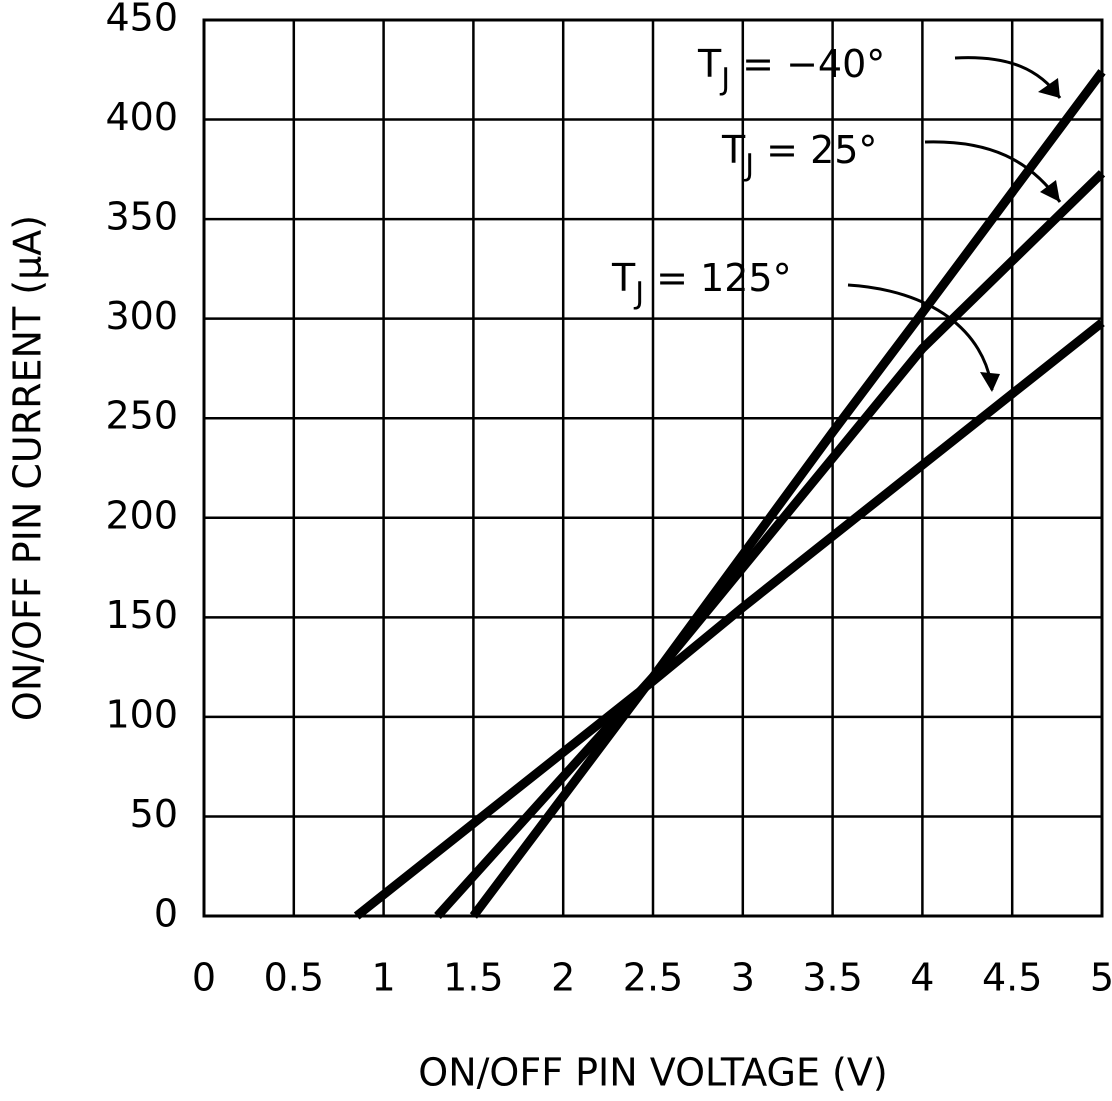  Describe the element at coordinates (384, 978) in the screenshot. I see `x-tick-label: 1` at that location.